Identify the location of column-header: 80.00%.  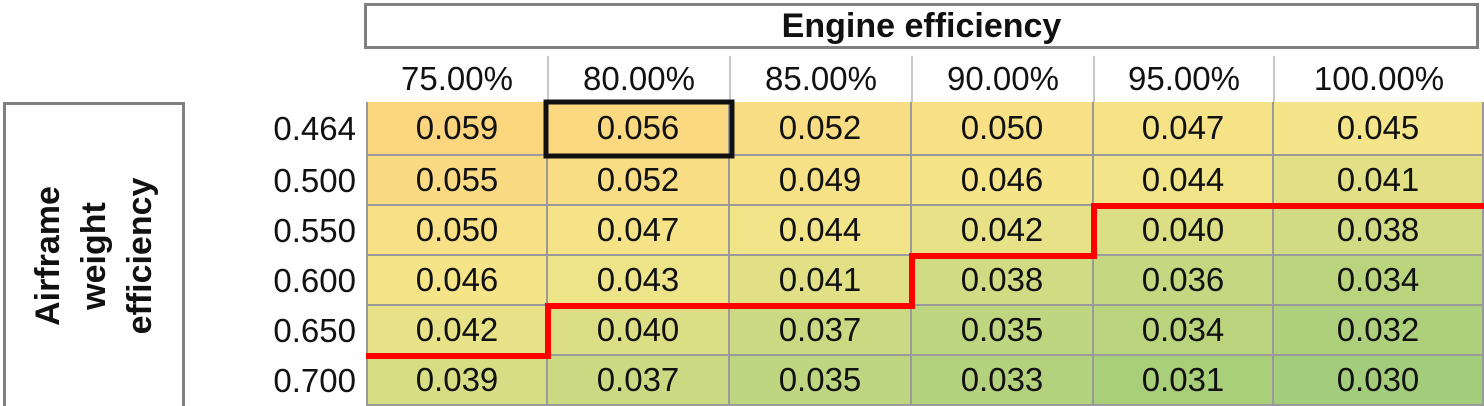
(639, 78).